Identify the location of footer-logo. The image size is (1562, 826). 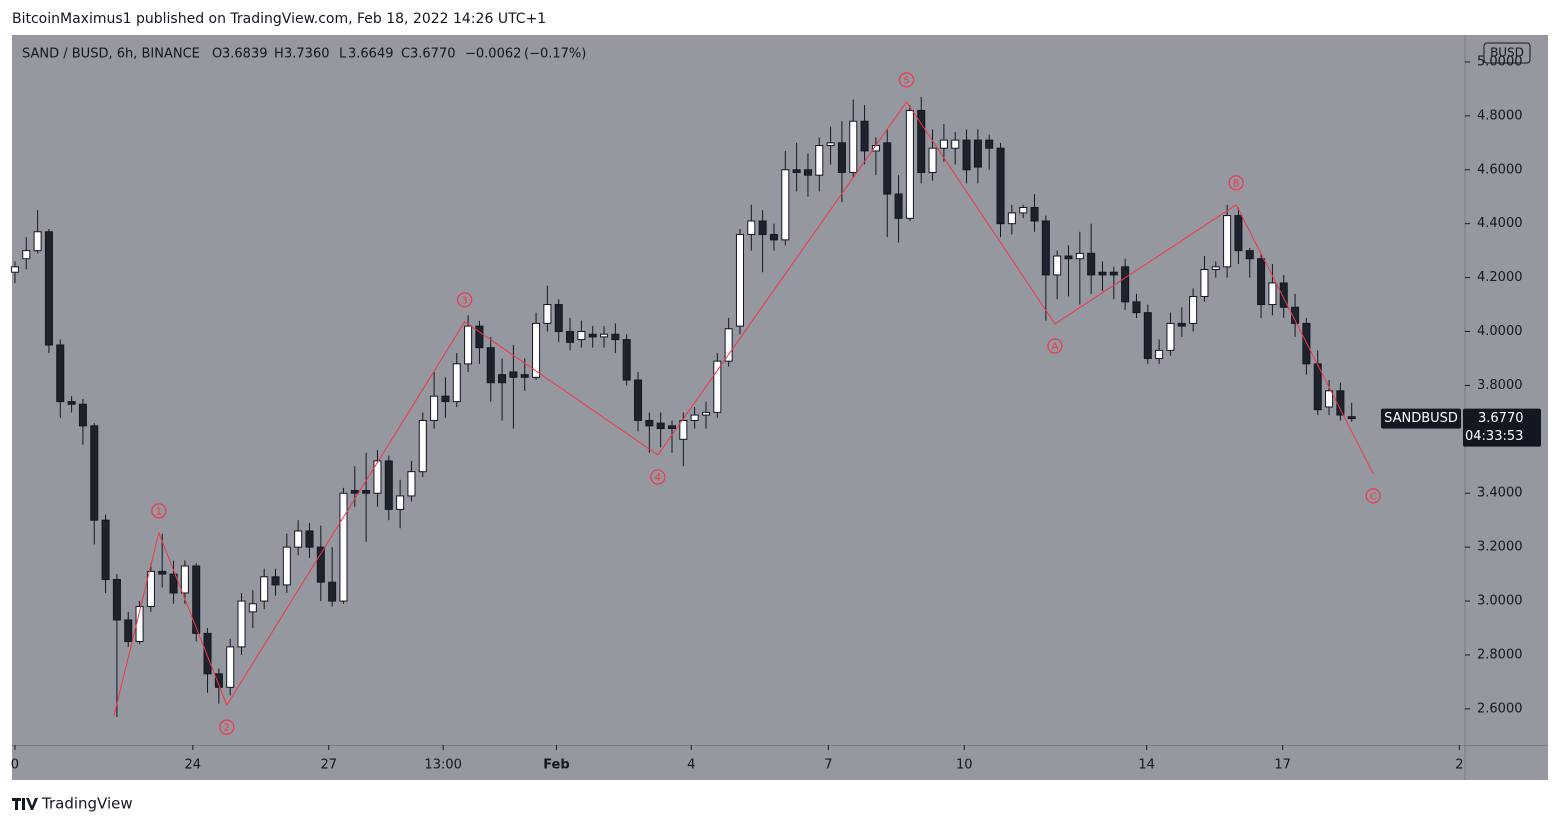
(25, 804).